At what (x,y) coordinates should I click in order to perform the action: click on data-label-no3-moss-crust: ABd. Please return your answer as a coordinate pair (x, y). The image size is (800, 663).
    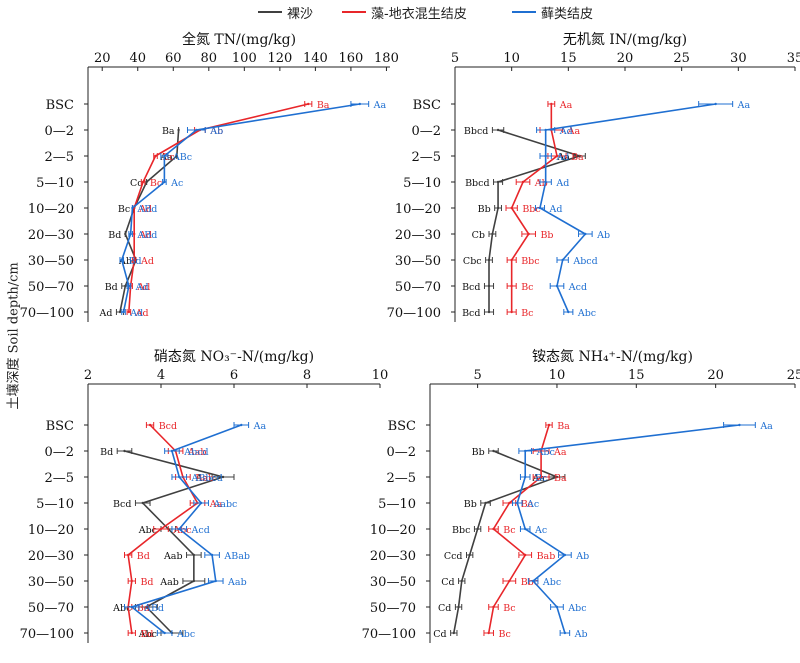
    Looking at the image, I should click on (153, 608).